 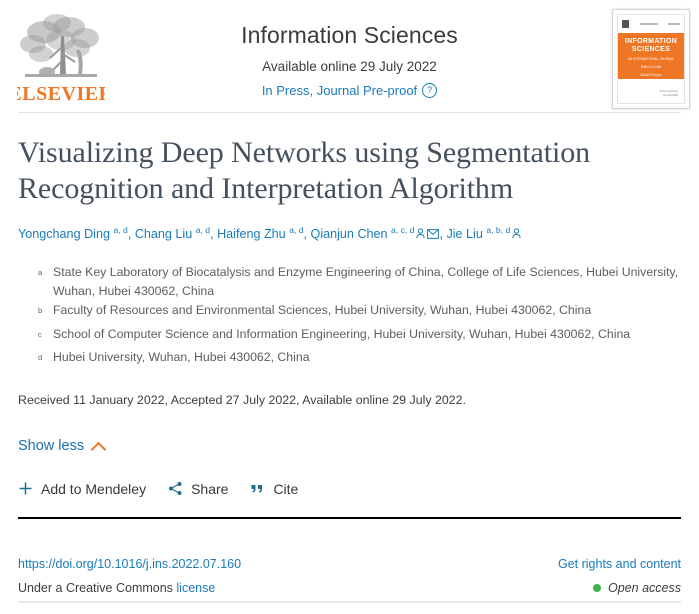 What do you see at coordinates (94, 488) in the screenshot?
I see `add-to-mendeley-label: Add to Mendeley` at bounding box center [94, 488].